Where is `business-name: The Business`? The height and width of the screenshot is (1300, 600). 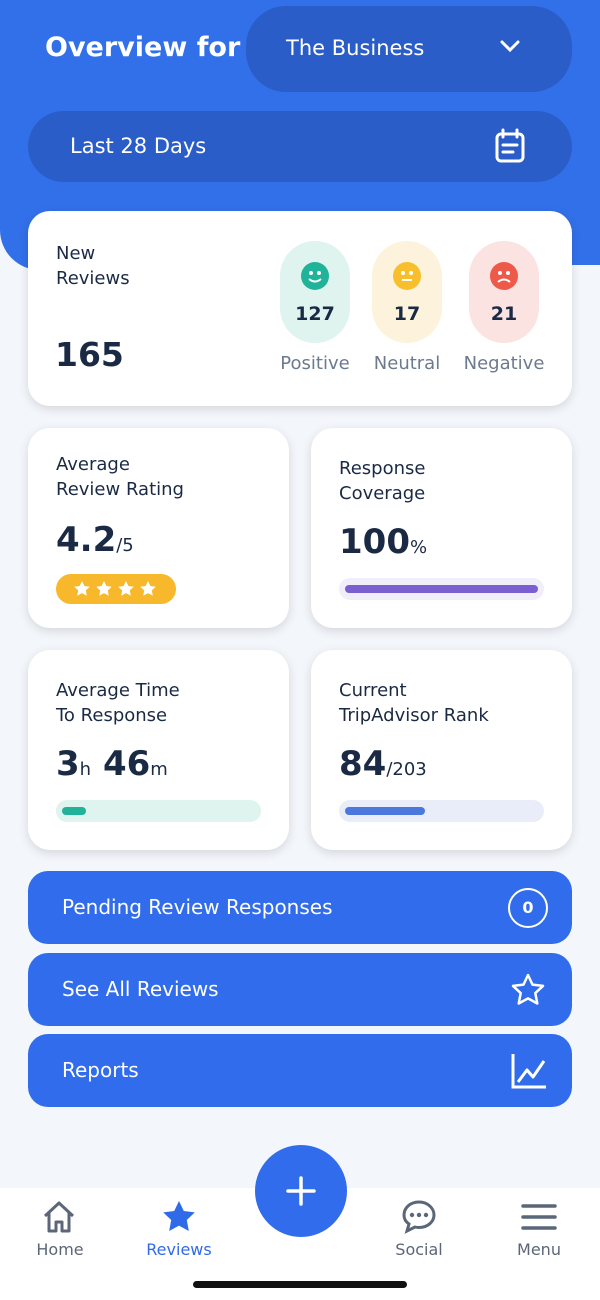 business-name: The Business is located at coordinates (355, 48).